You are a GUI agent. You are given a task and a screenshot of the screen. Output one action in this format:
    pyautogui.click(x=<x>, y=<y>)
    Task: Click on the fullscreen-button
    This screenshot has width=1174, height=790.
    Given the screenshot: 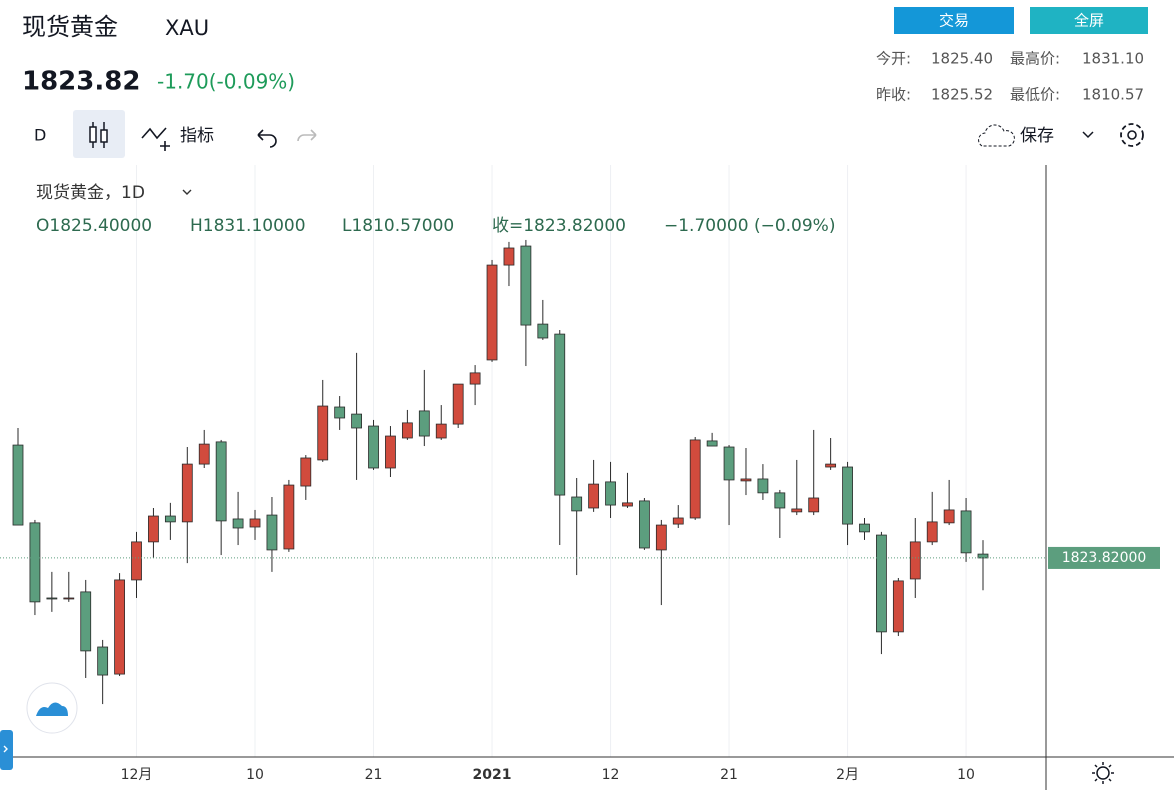 What is the action you would take?
    pyautogui.click(x=1089, y=20)
    